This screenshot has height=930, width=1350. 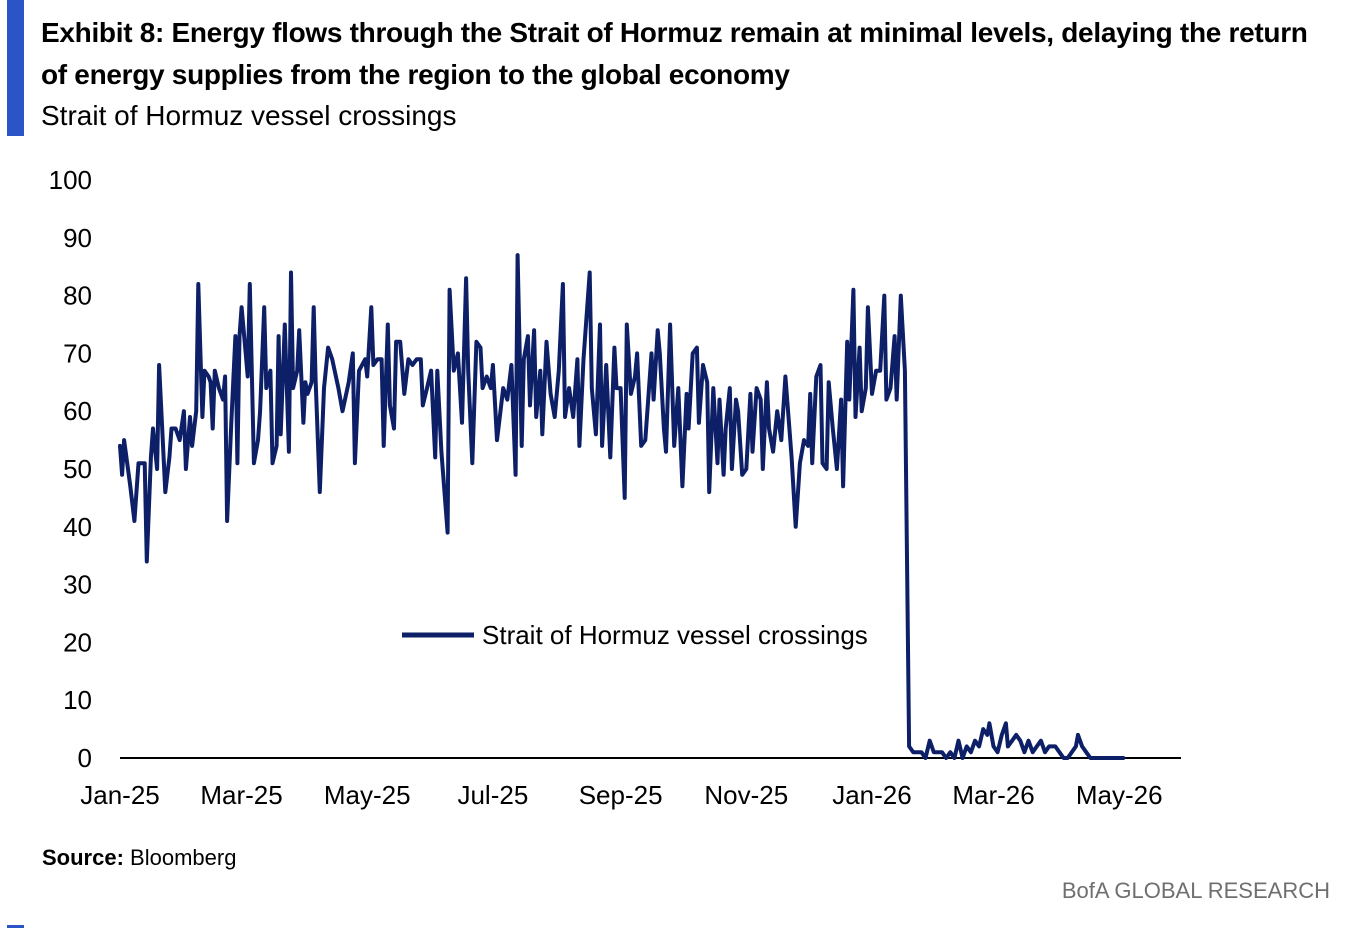 I want to click on x-tick-label: Sep-25, so click(x=621, y=795).